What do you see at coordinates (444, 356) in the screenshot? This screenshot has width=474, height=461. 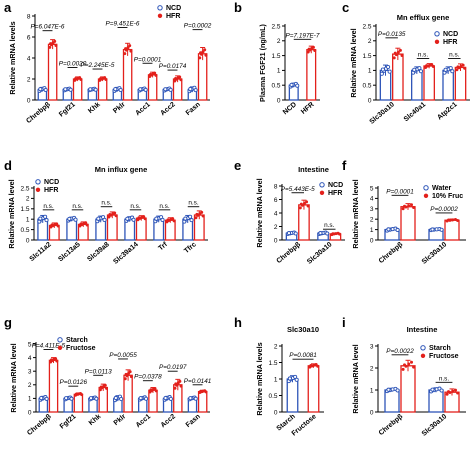 I see `legend-label: Fructose` at bounding box center [444, 356].